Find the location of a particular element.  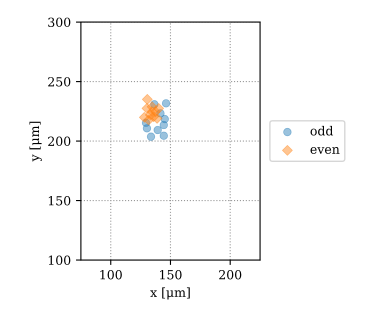

legend-label: even is located at coordinates (325, 150).